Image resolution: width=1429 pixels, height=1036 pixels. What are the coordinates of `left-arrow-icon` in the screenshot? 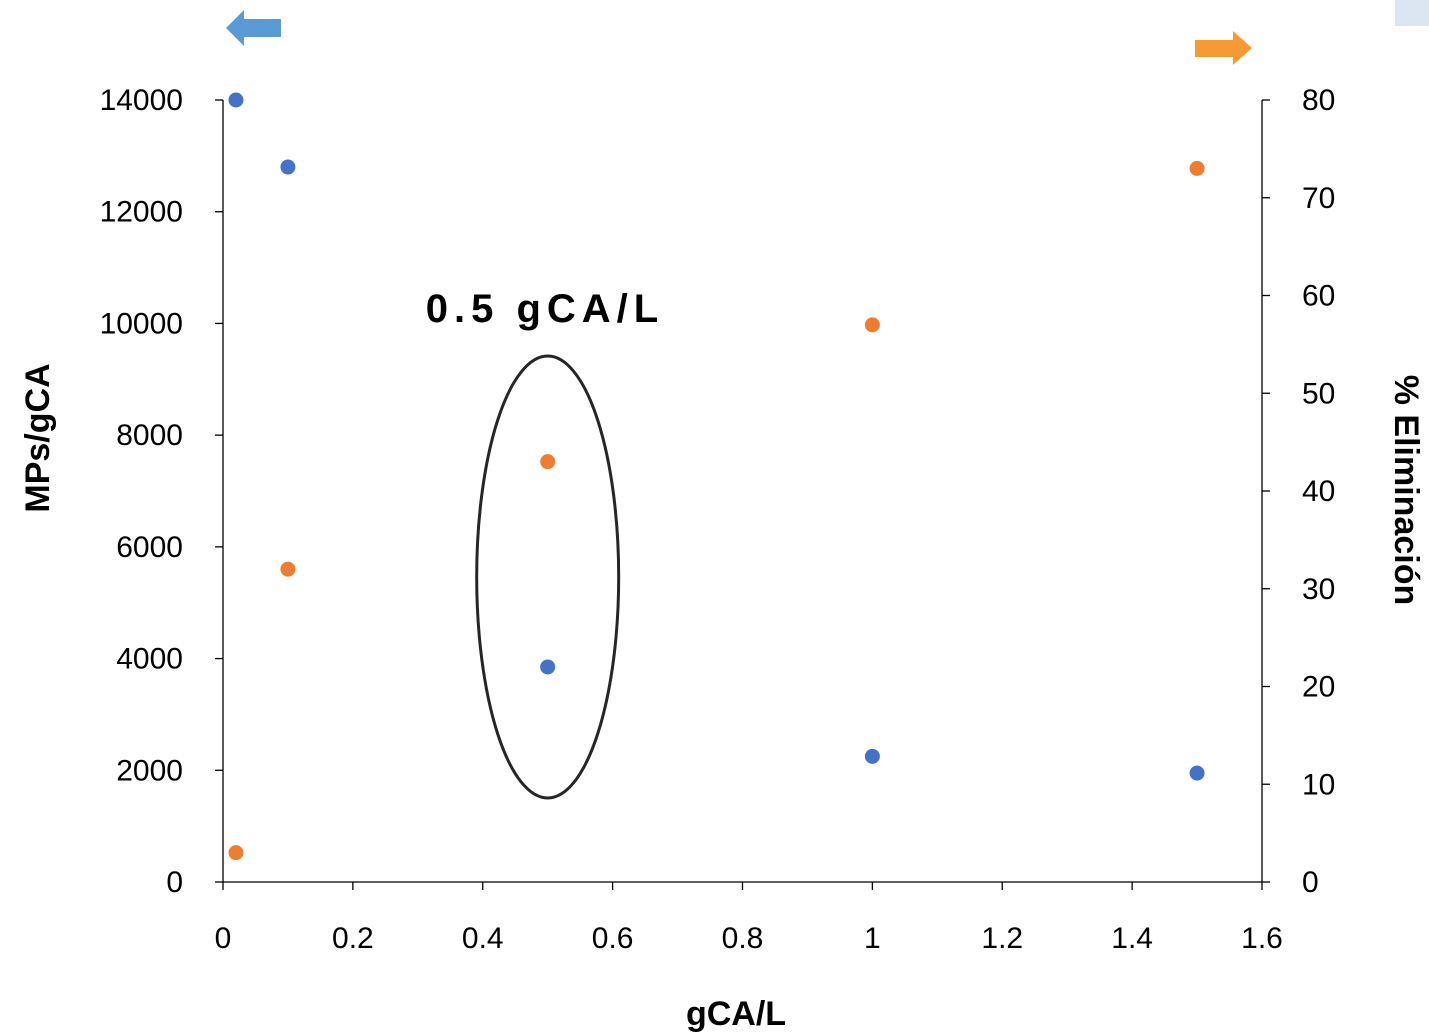 It's located at (253, 28).